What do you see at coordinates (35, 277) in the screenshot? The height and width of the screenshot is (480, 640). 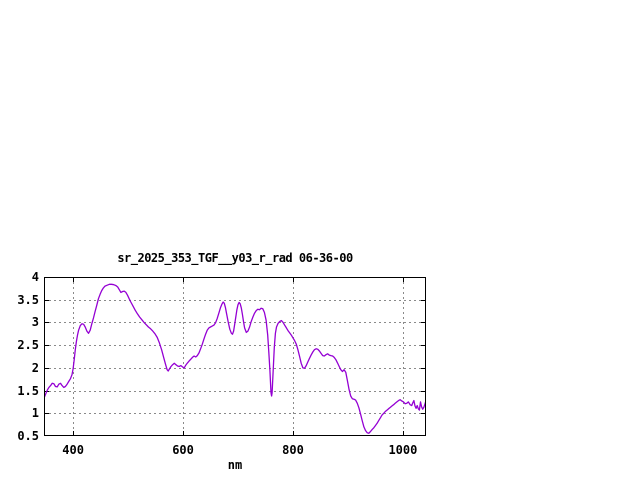 I see `y-tick-label: 4` at bounding box center [35, 277].